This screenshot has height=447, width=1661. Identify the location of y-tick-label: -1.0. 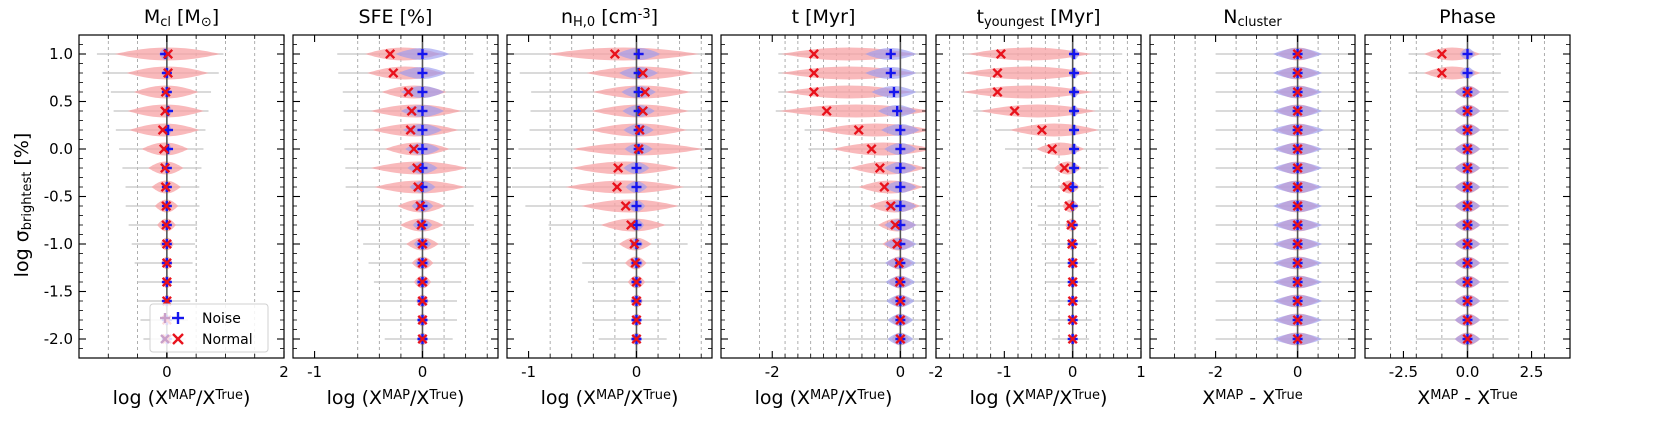
(58, 244).